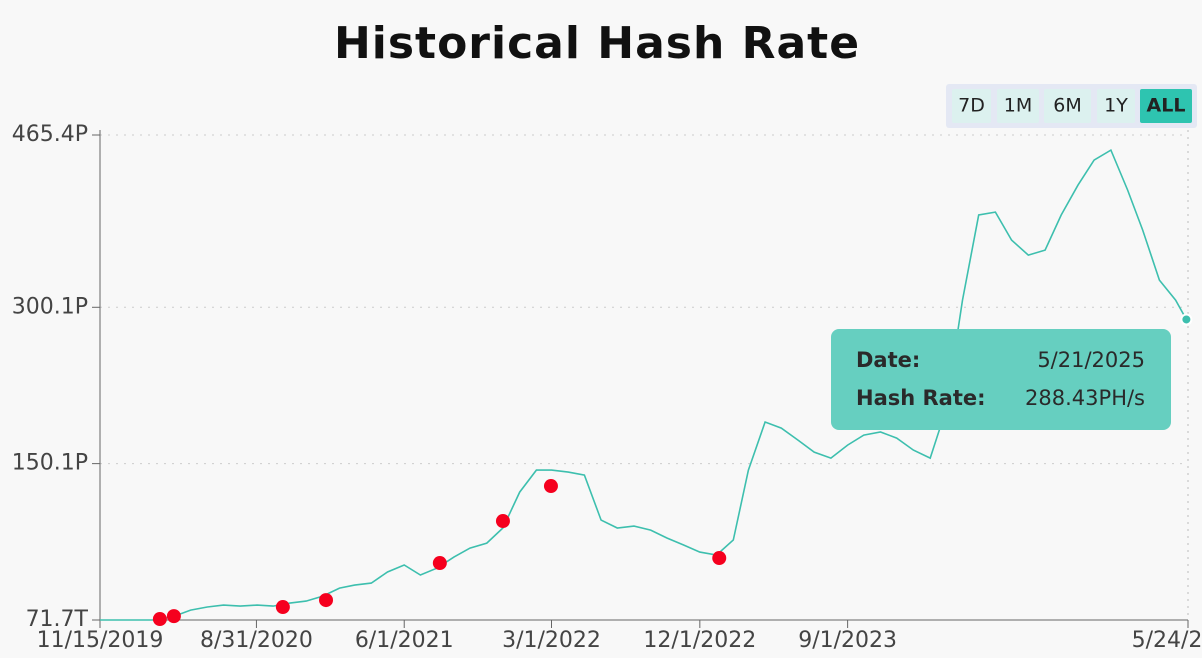 This screenshot has width=1202, height=658. I want to click on x-tick-label: 5/24/2025, so click(1167, 640).